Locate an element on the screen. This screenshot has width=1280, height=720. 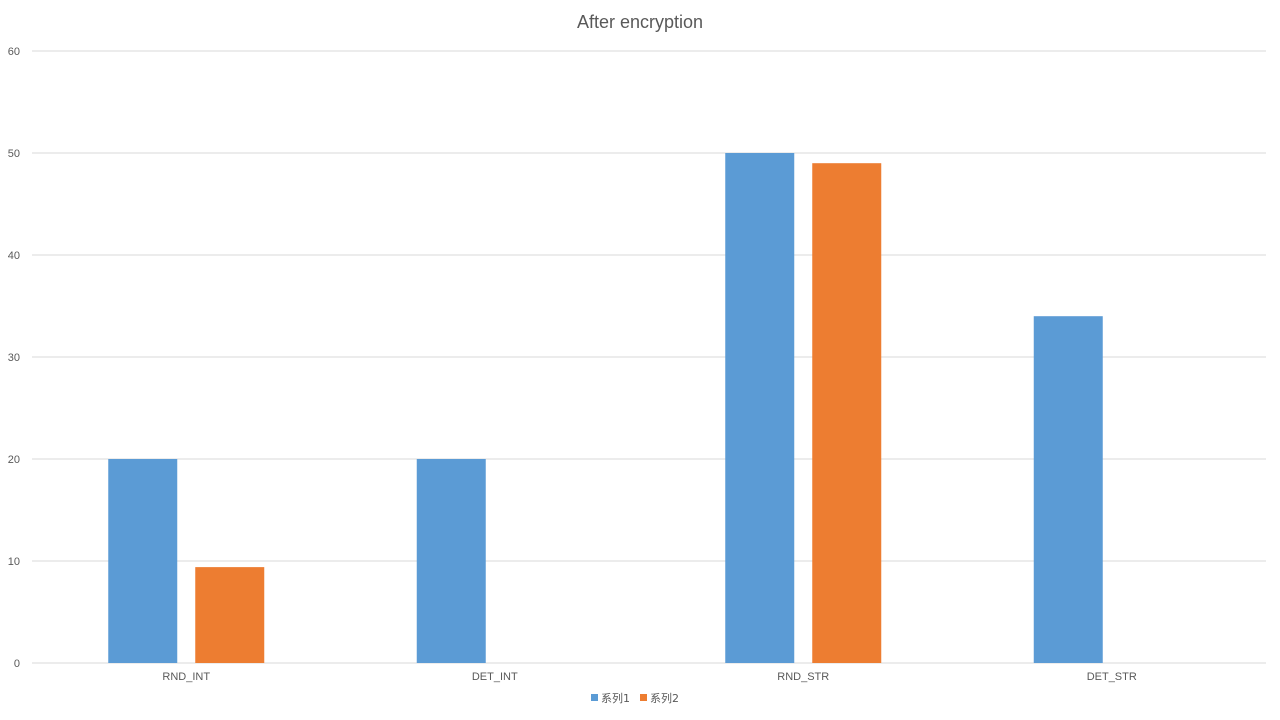
x-tick-label: RND_STR is located at coordinates (803, 677).